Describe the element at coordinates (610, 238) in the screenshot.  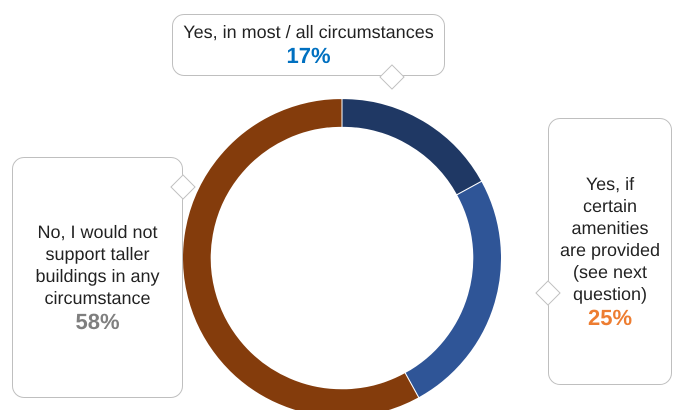
I see `slice-label: Yes, if certain amenities are provided (see next question)` at that location.